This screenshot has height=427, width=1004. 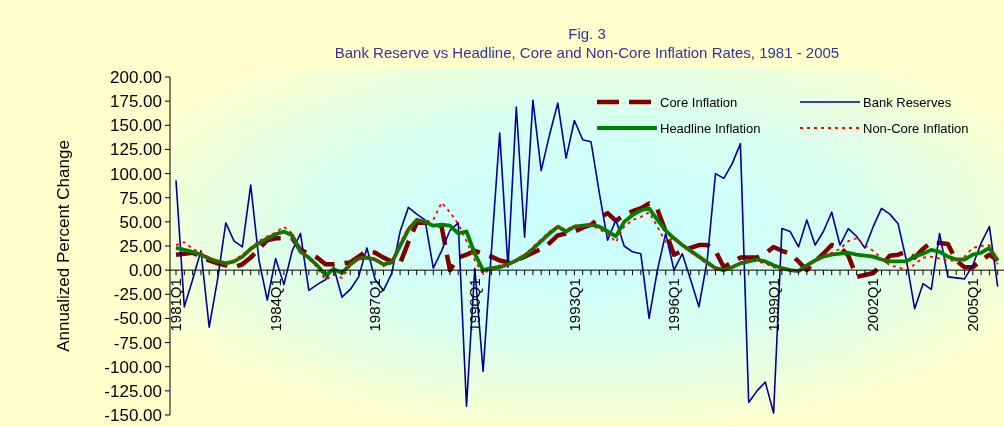 What do you see at coordinates (133, 367) in the screenshot?
I see `y-tick-label: -100.00` at bounding box center [133, 367].